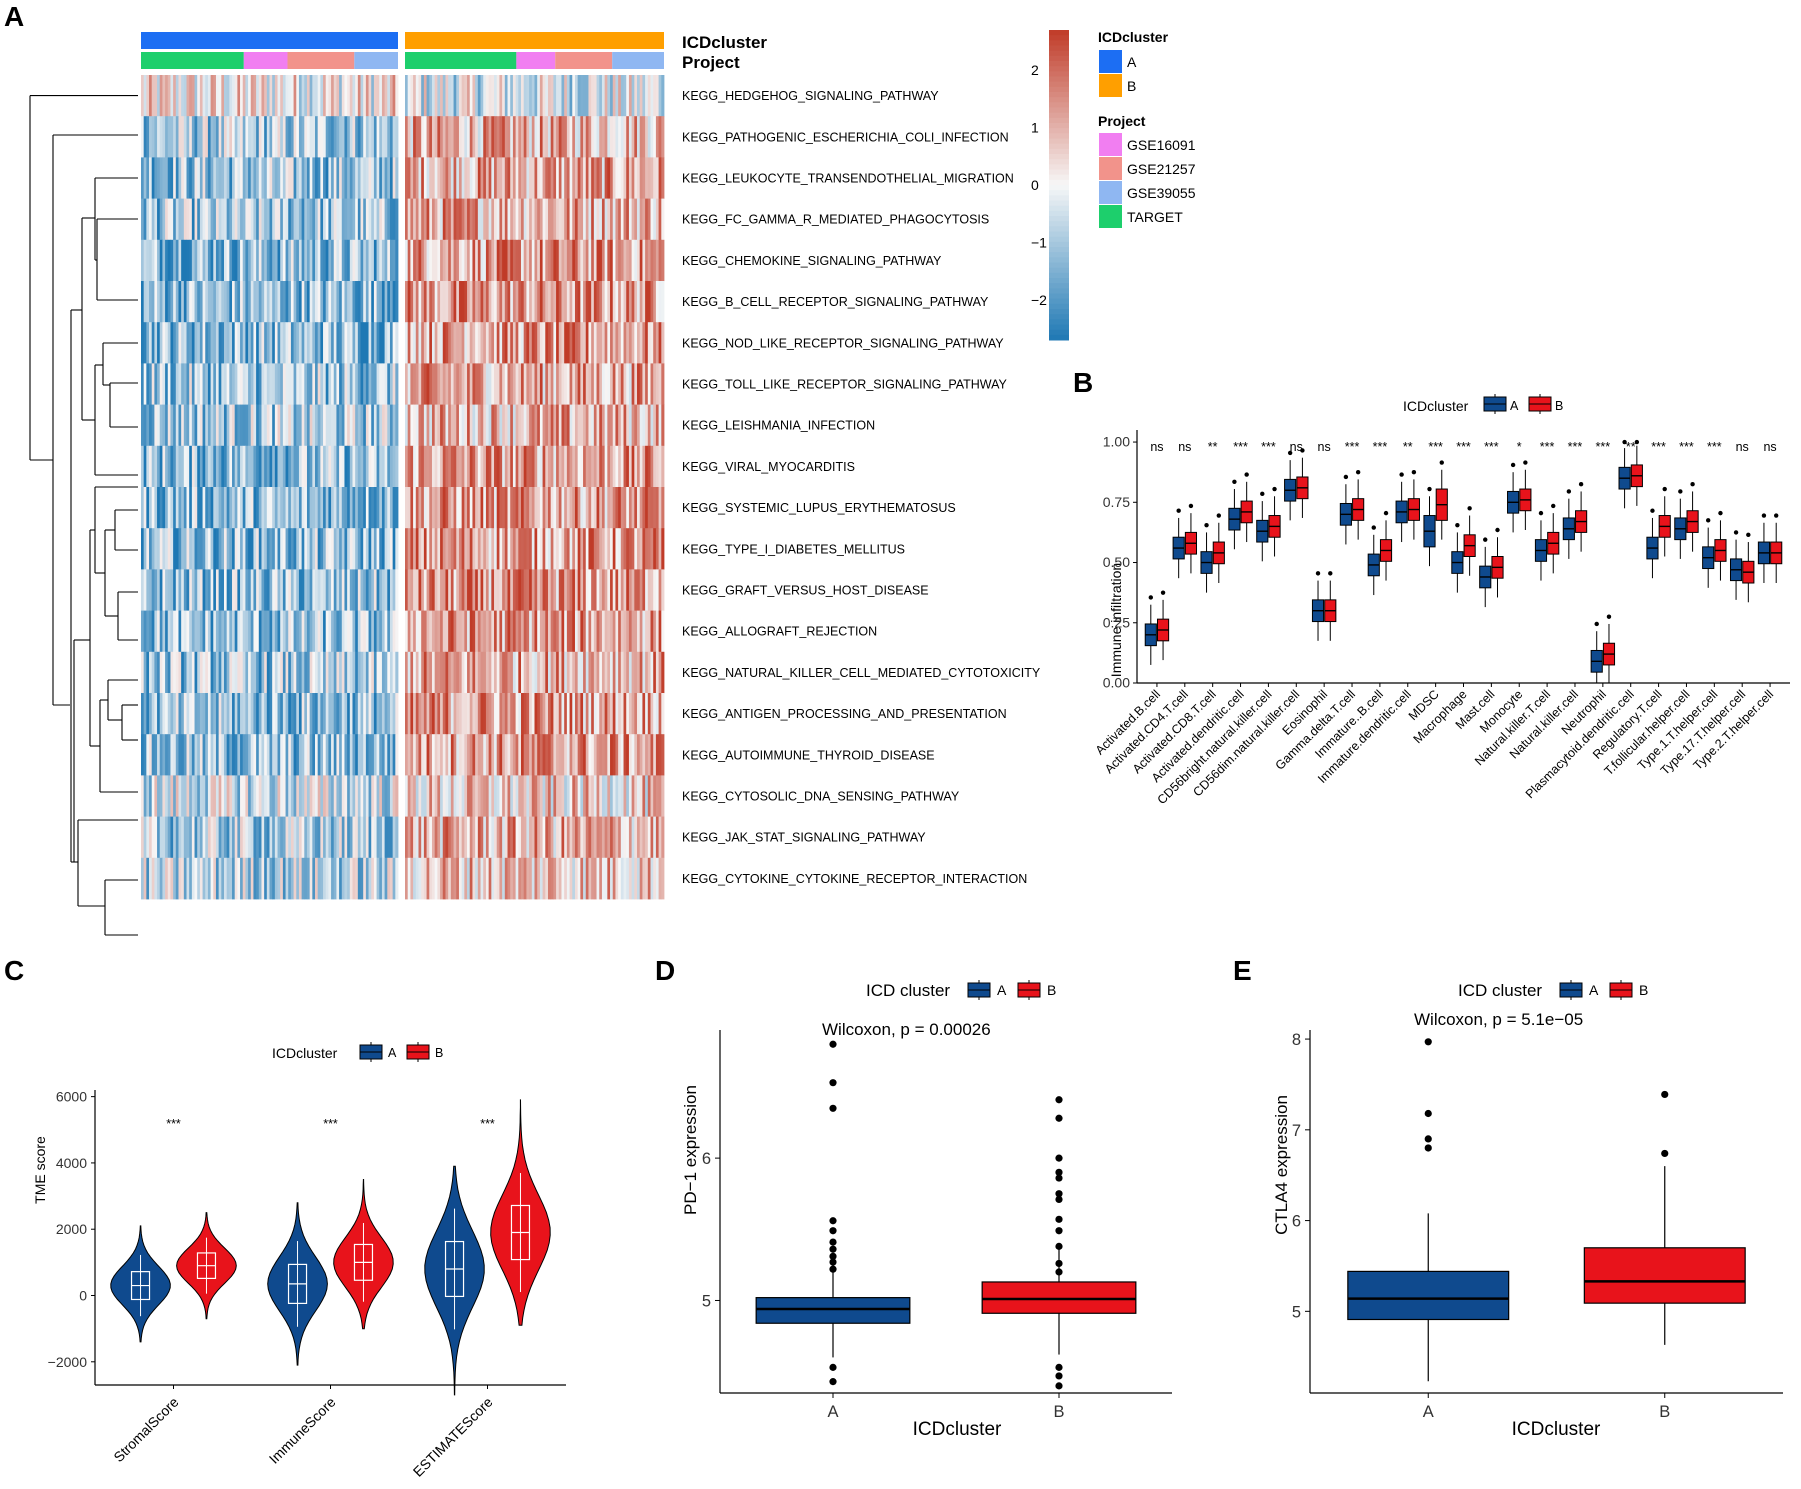 This screenshot has width=1801, height=1489. What do you see at coordinates (1346, 477) in the screenshot?
I see `b-outlier` at bounding box center [1346, 477].